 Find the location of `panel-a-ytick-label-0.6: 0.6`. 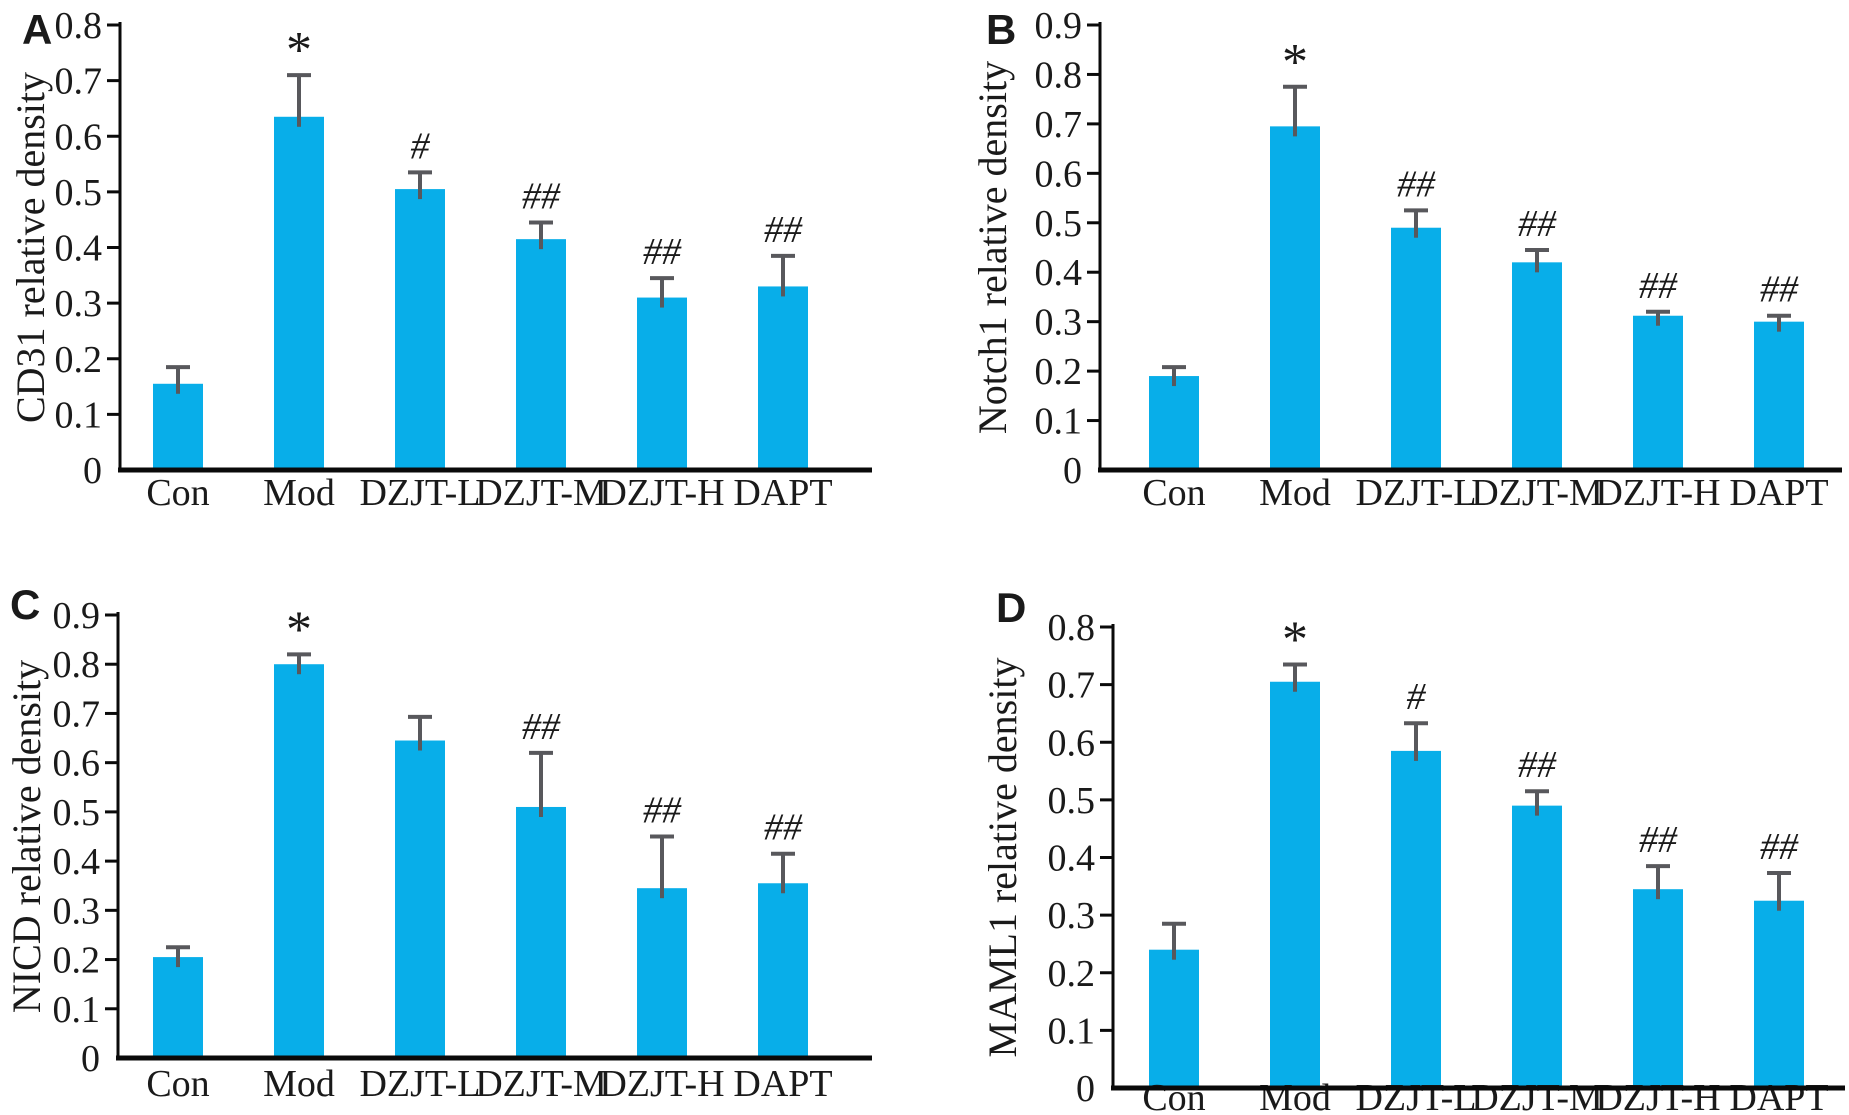

panel-a-ytick-label-0.6: 0.6 is located at coordinates (79, 137).